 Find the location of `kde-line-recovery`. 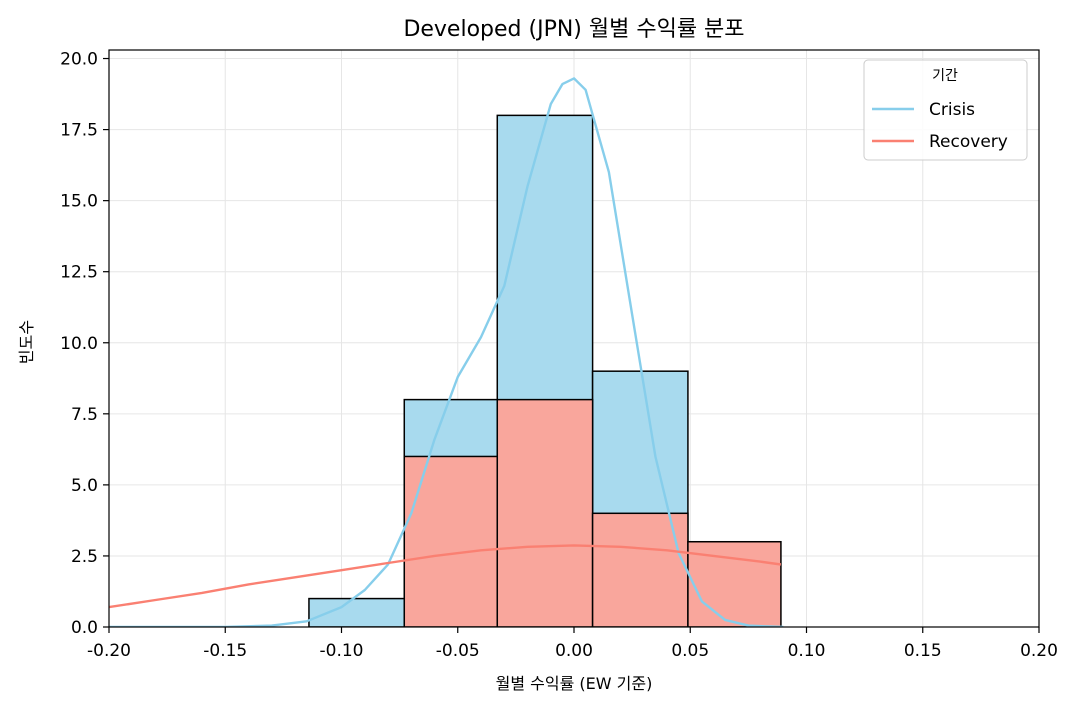

kde-line-recovery is located at coordinates (445, 576).